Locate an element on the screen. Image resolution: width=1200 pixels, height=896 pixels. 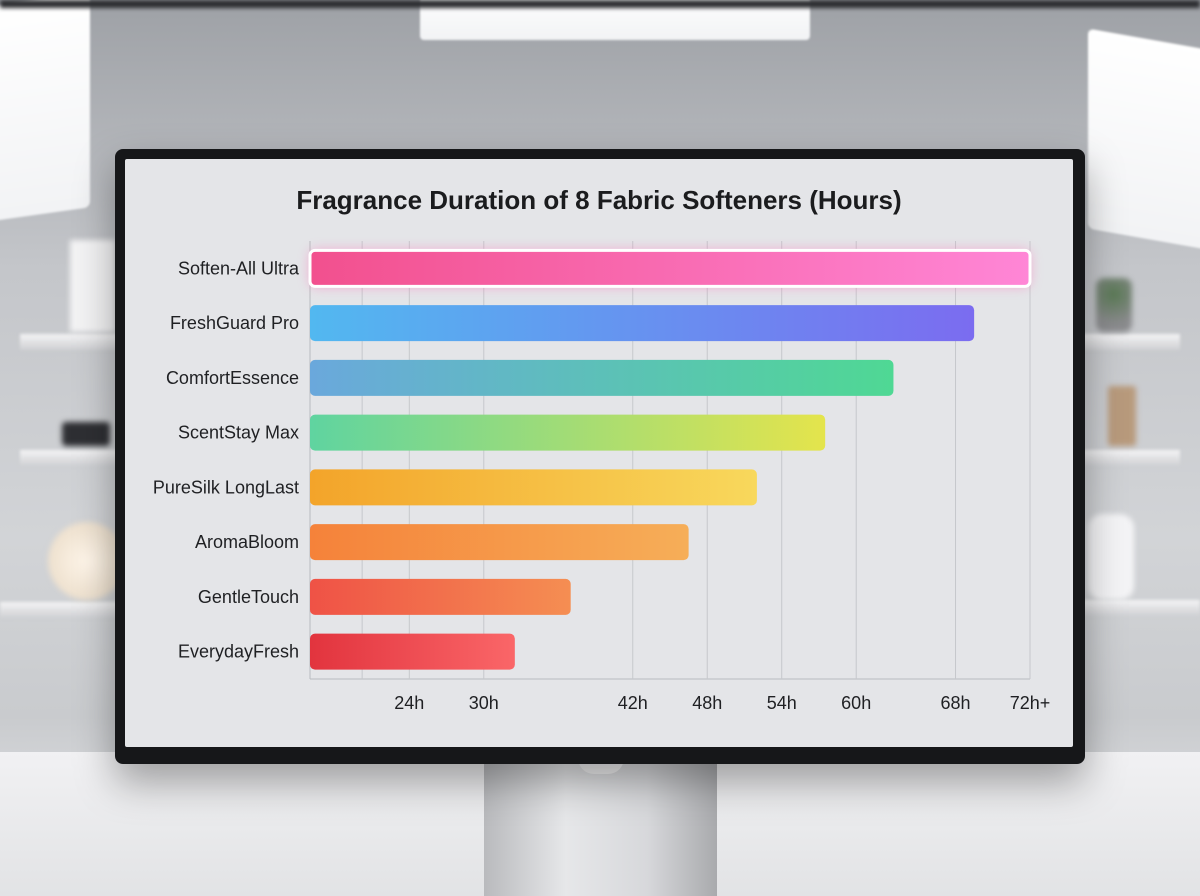
decor-plant is located at coordinates (1114, 305).